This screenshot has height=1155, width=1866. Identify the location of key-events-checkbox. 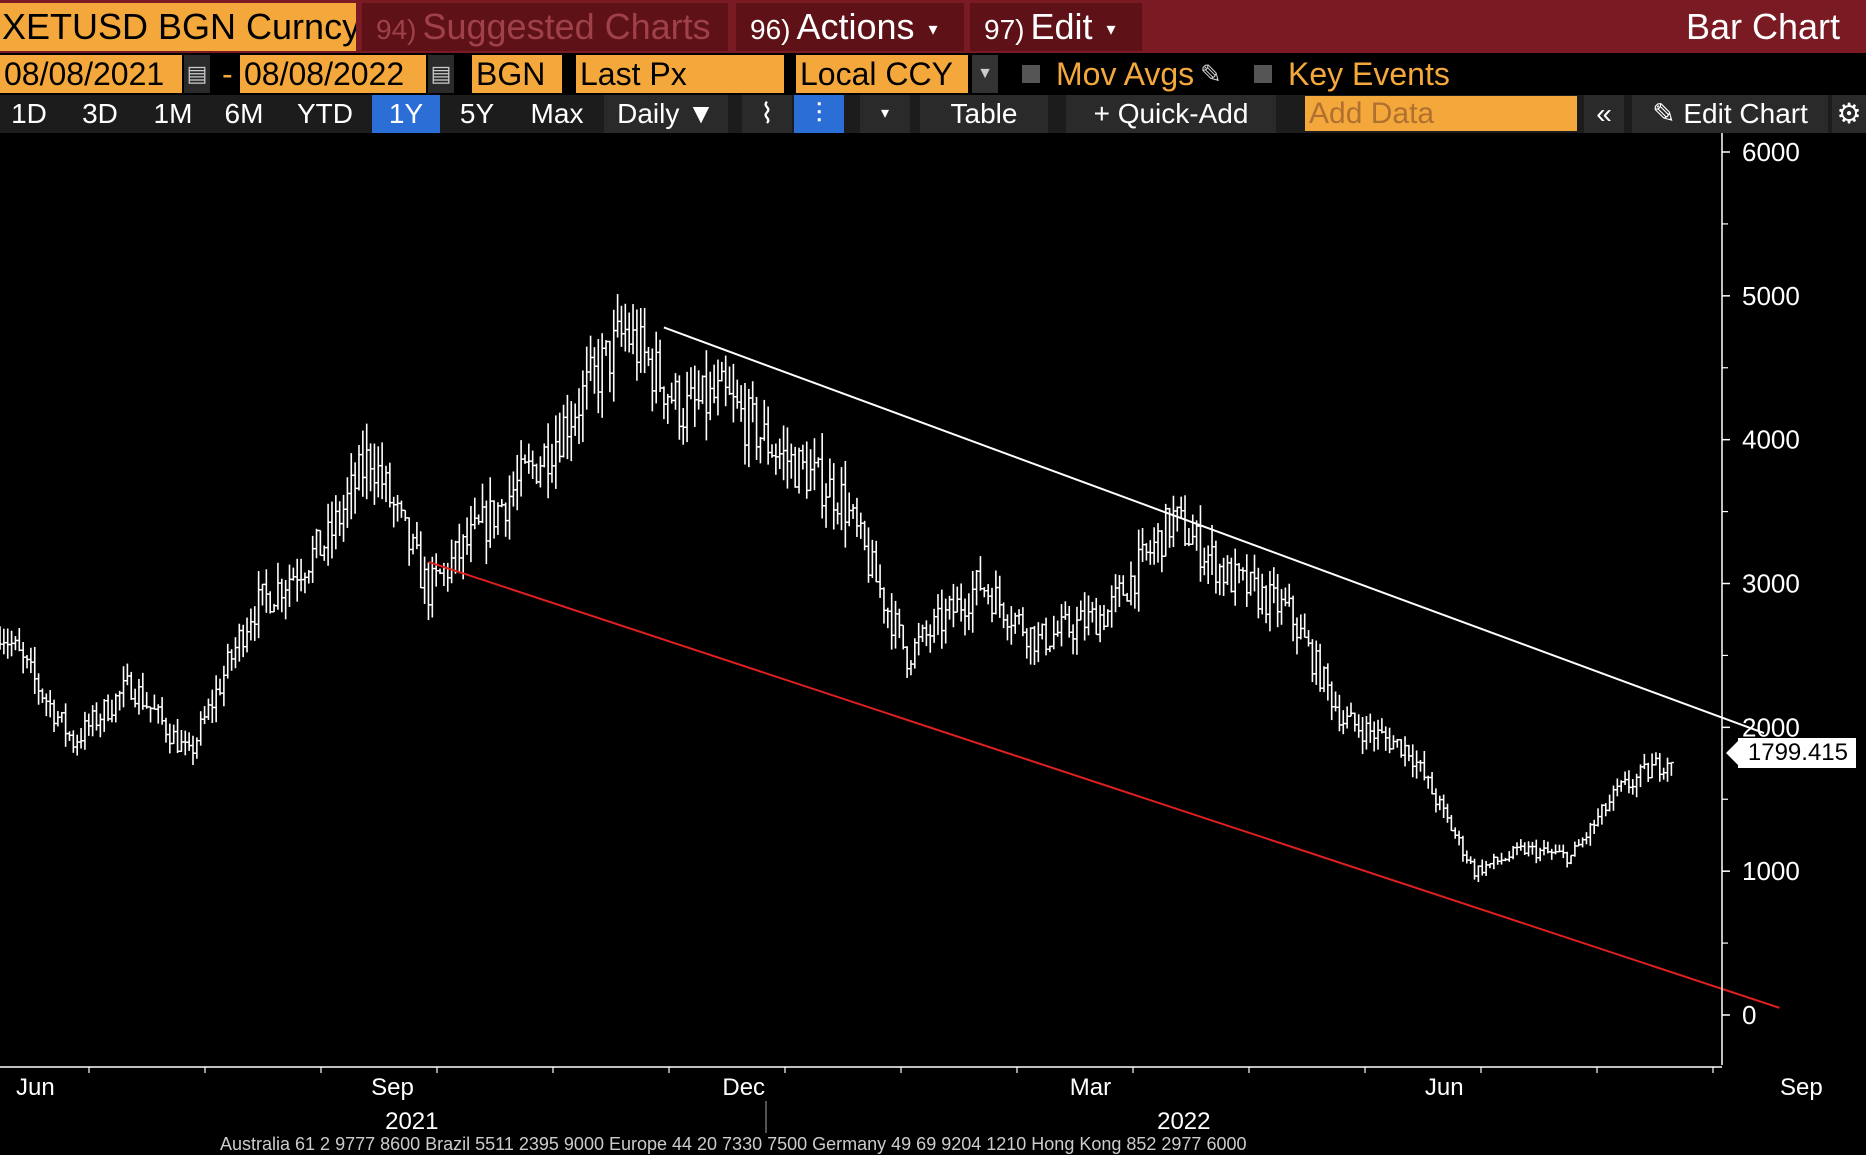
(1263, 74).